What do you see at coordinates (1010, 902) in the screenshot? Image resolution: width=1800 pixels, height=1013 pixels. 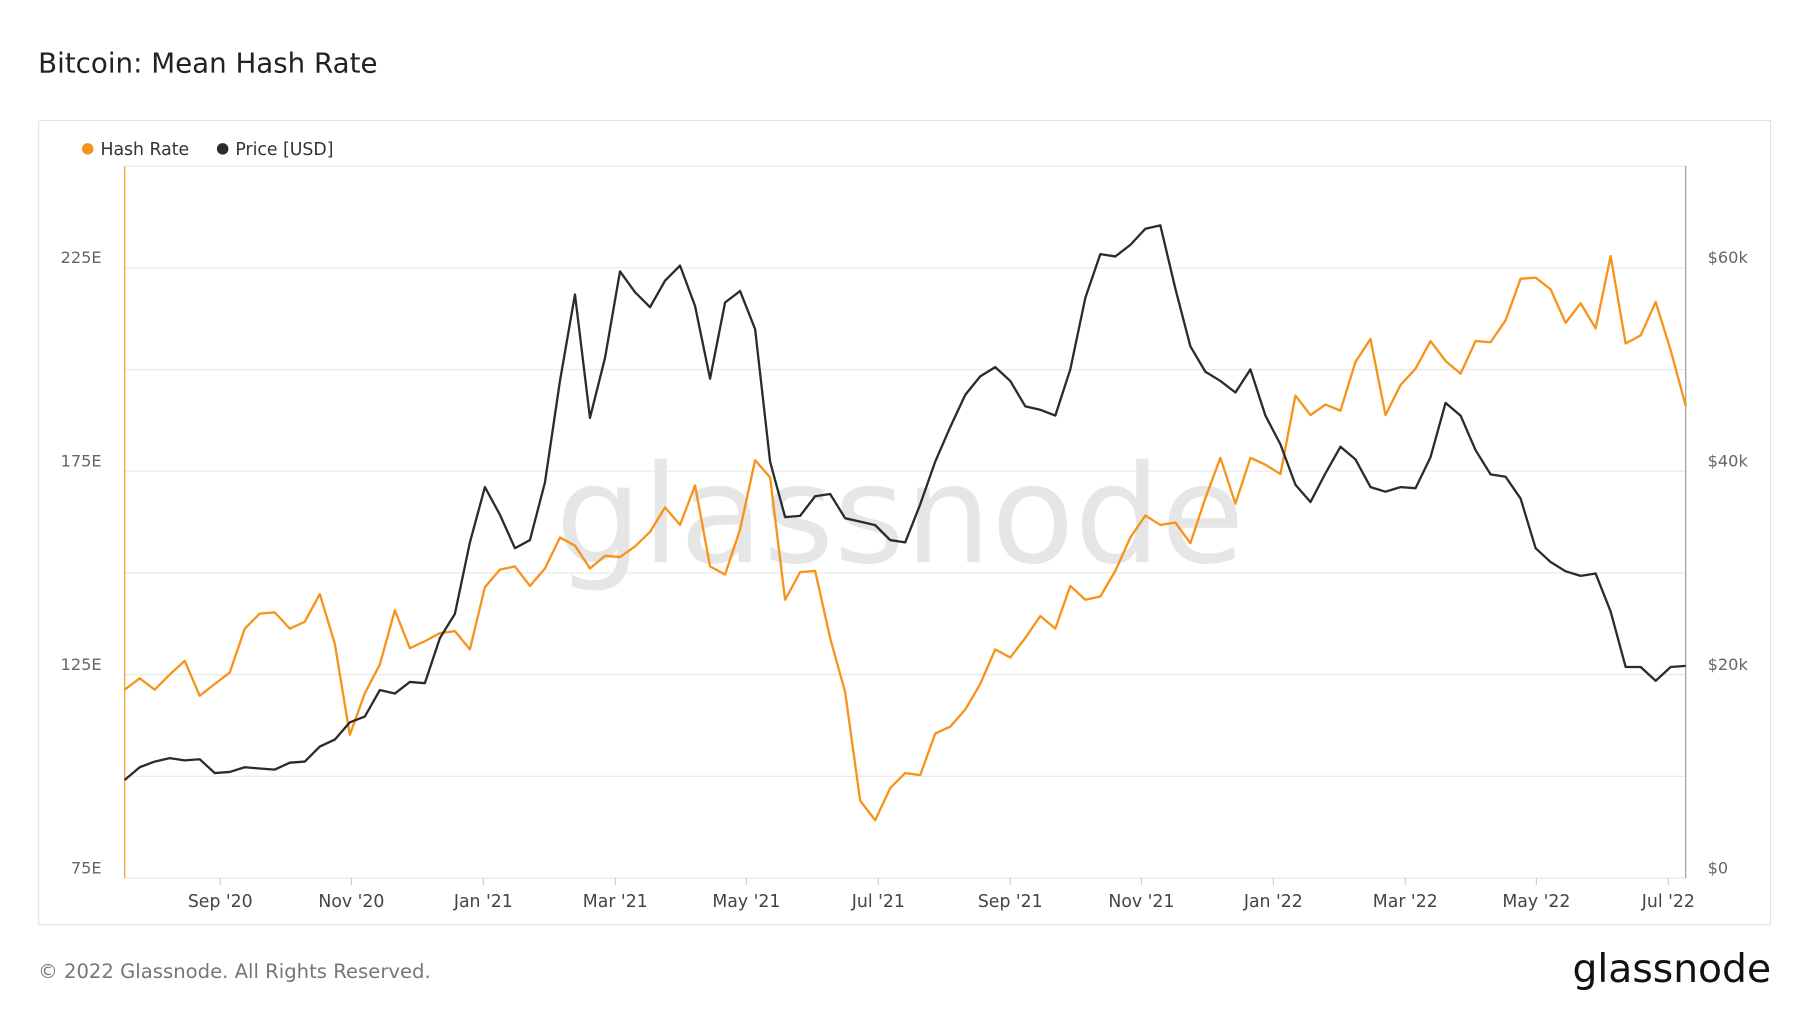 I see `x-tick-label: Sep '21` at bounding box center [1010, 902].